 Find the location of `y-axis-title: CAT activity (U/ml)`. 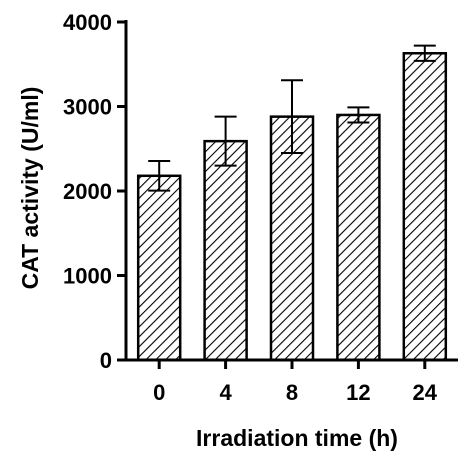

y-axis-title: CAT activity (U/ml) is located at coordinates (30, 188).